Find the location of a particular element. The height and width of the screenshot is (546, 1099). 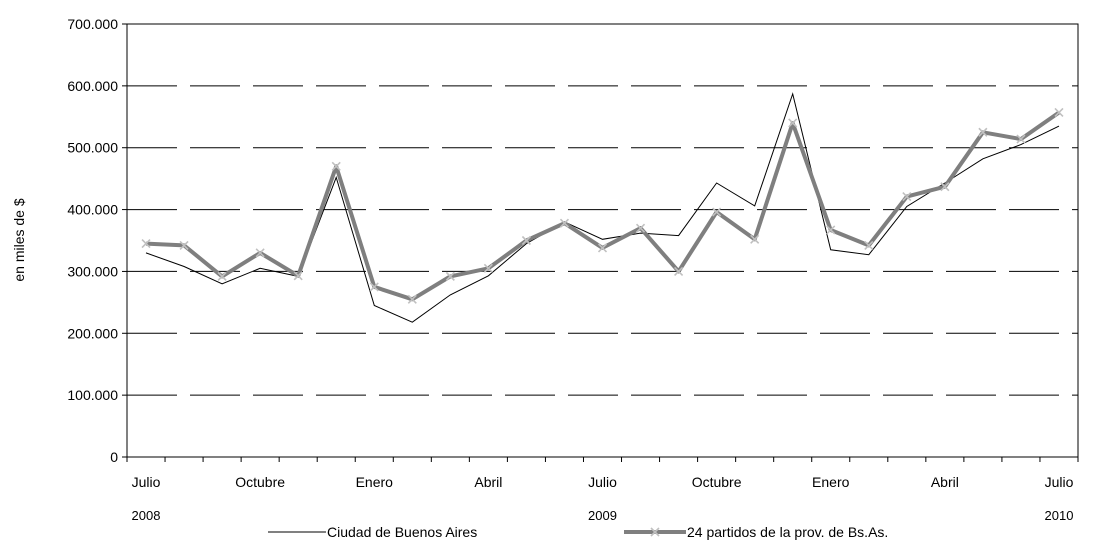

x-year-label: 2008 is located at coordinates (146, 515).